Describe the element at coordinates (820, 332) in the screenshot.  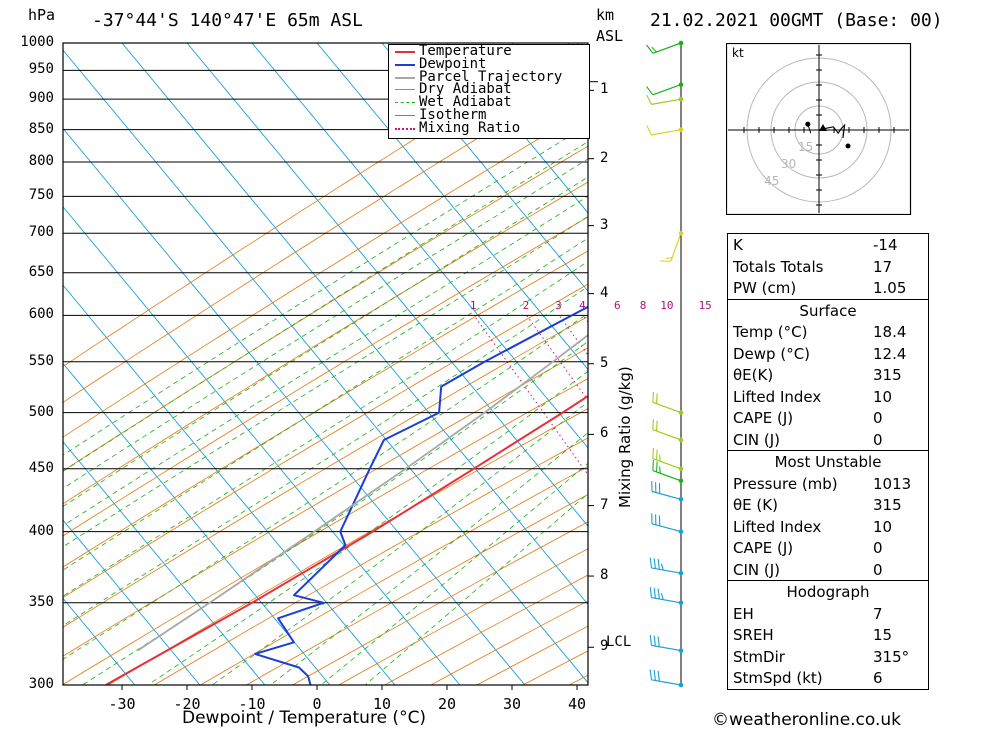
I see `surface-row: Temp (°C) 18.4` at that location.